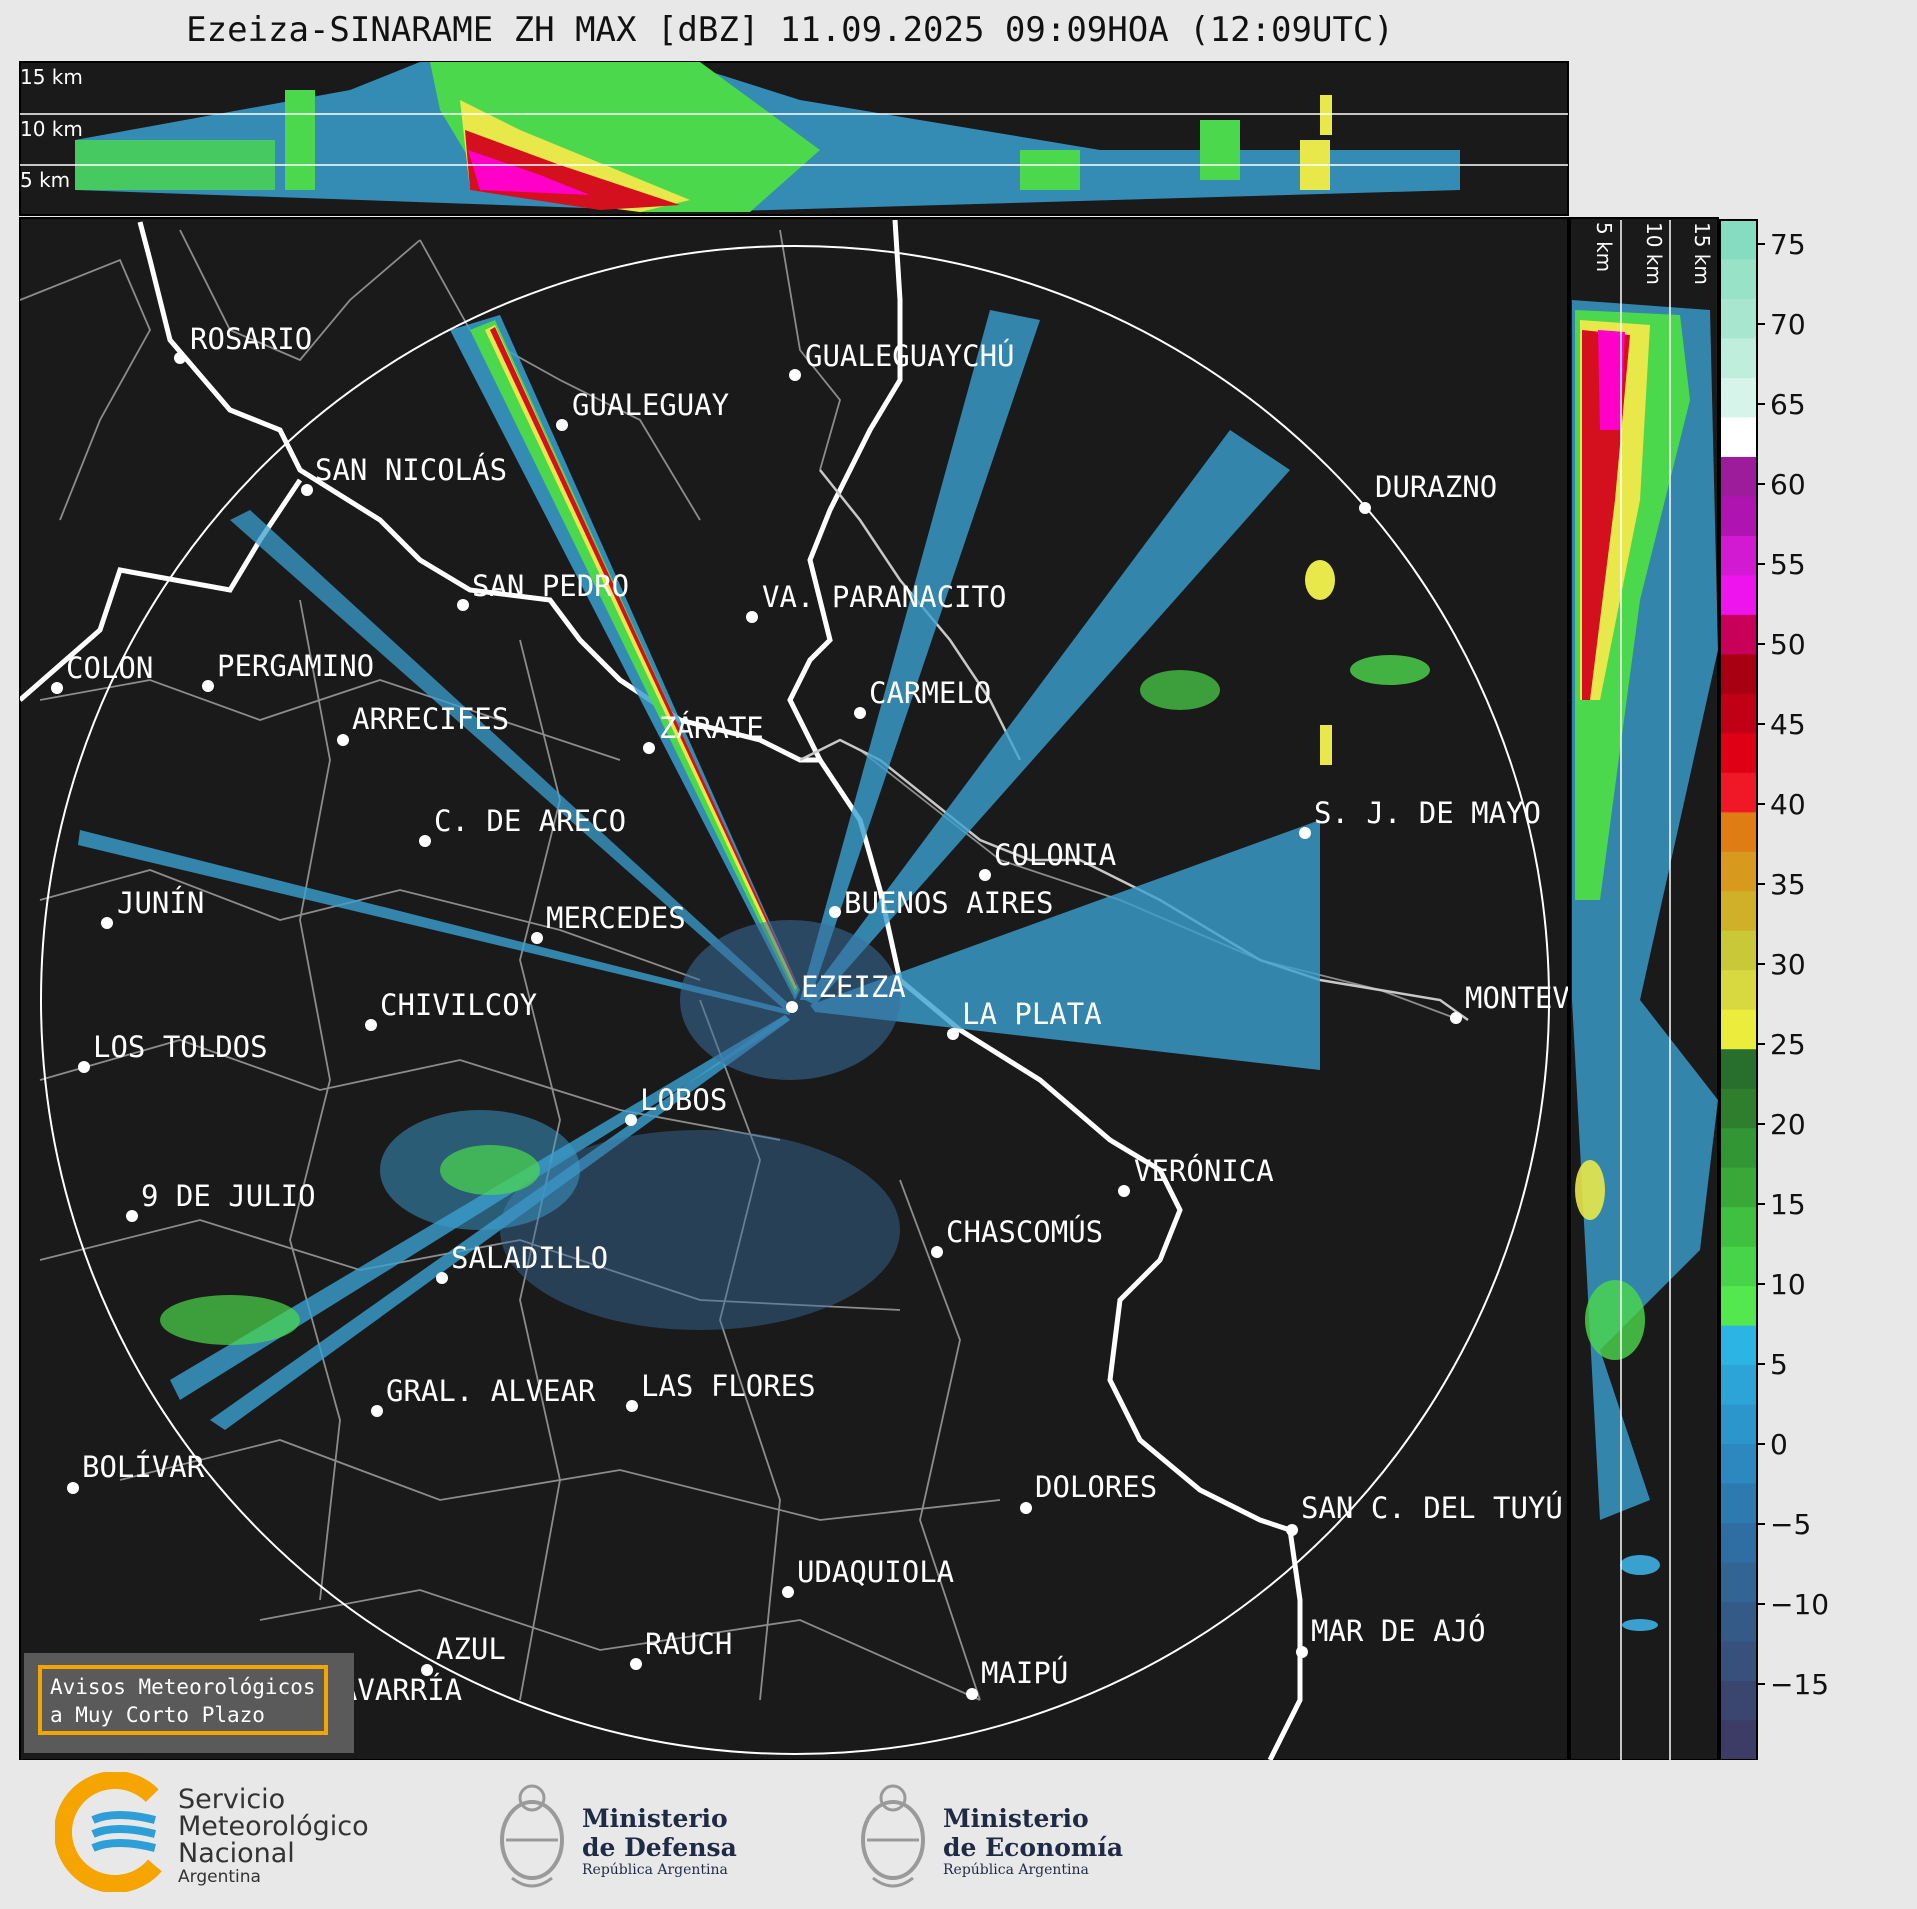 Image resolution: width=1917 pixels, height=1909 pixels. Describe the element at coordinates (1604, 247) in the screenshot. I see `side-height-label-5: 5 km` at that location.